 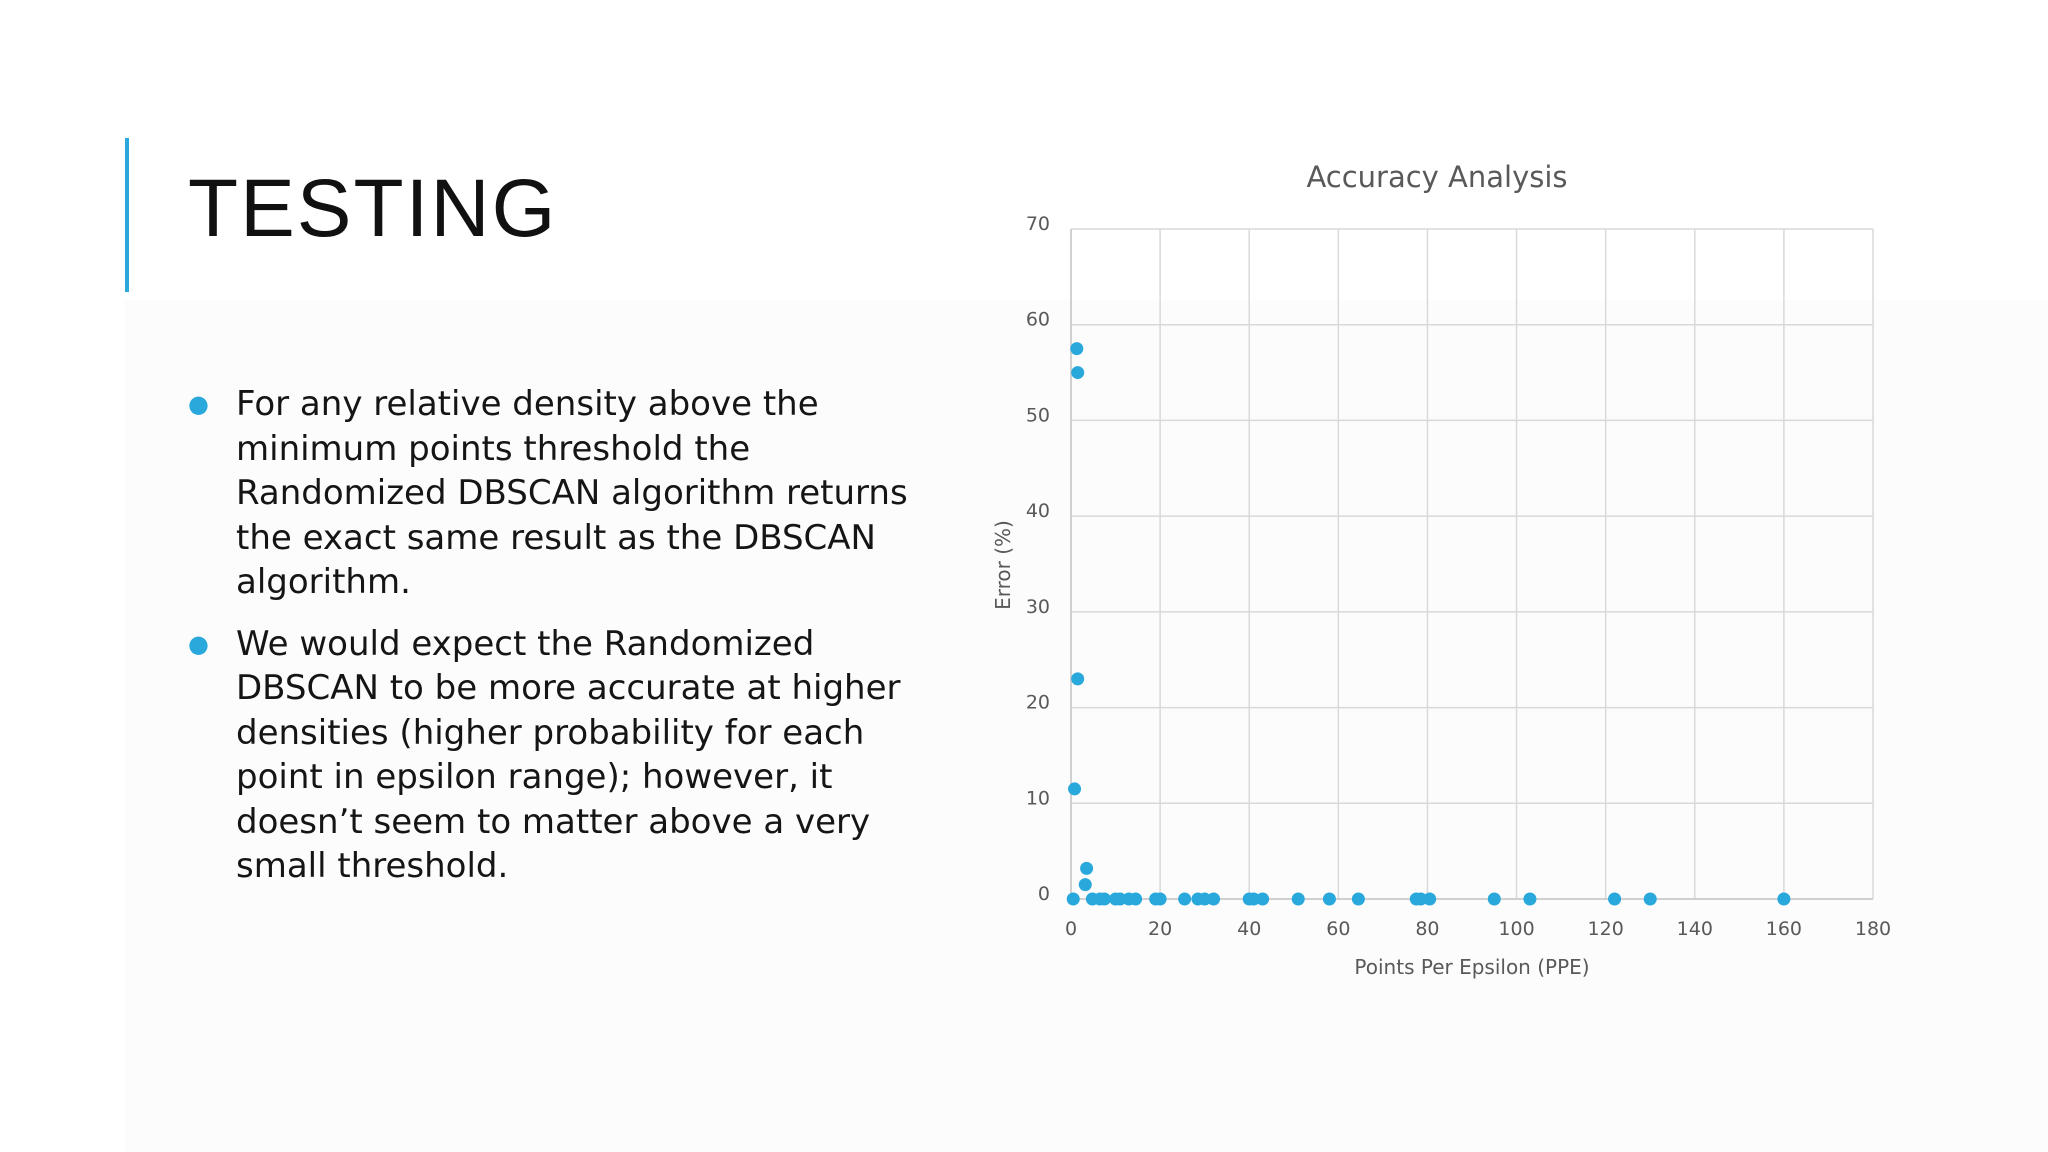 What do you see at coordinates (1038, 415) in the screenshot?
I see `y-tick-label: 50` at bounding box center [1038, 415].